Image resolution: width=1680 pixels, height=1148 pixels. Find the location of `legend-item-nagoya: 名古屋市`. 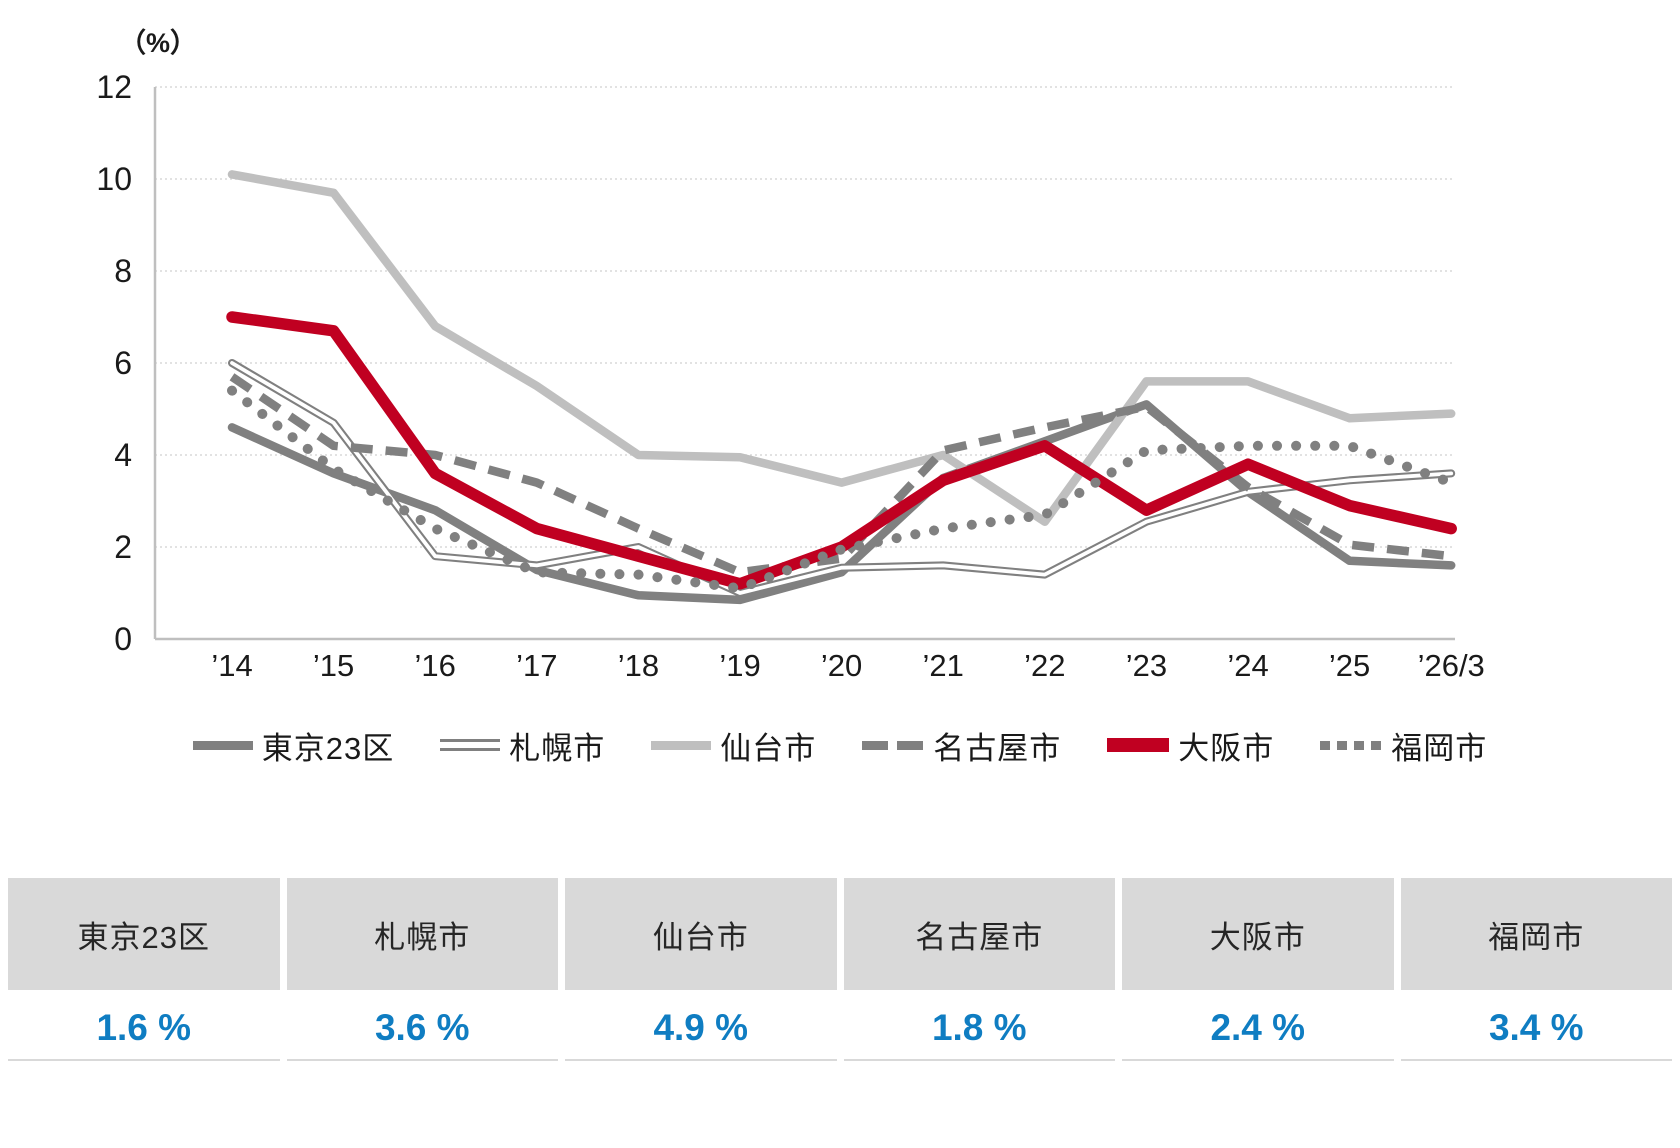

legend-item-nagoya: 名古屋市 is located at coordinates (961, 745).